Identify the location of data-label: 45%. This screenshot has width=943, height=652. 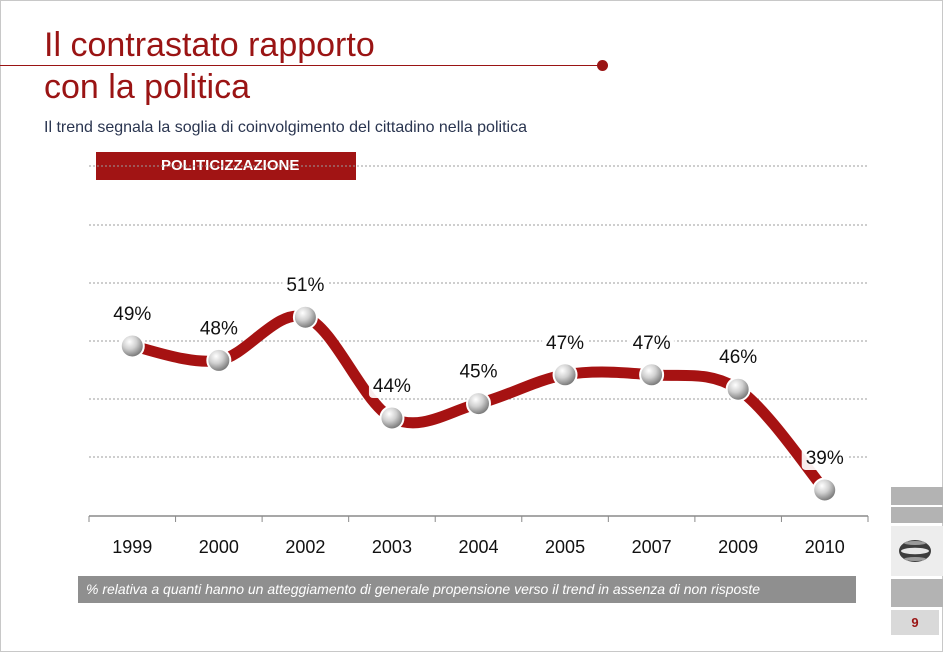
(478, 372).